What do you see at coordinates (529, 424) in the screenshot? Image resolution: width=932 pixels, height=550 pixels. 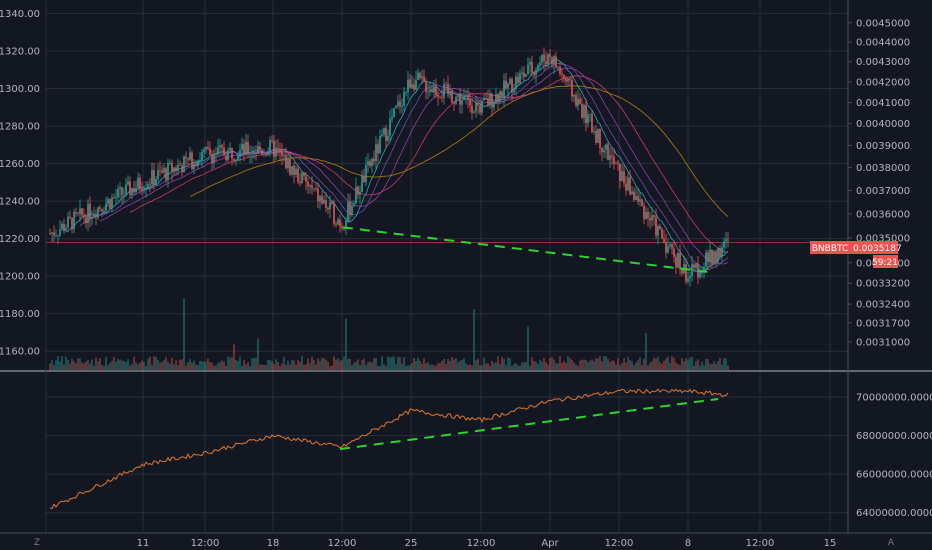 I see `indicator-trendline` at bounding box center [529, 424].